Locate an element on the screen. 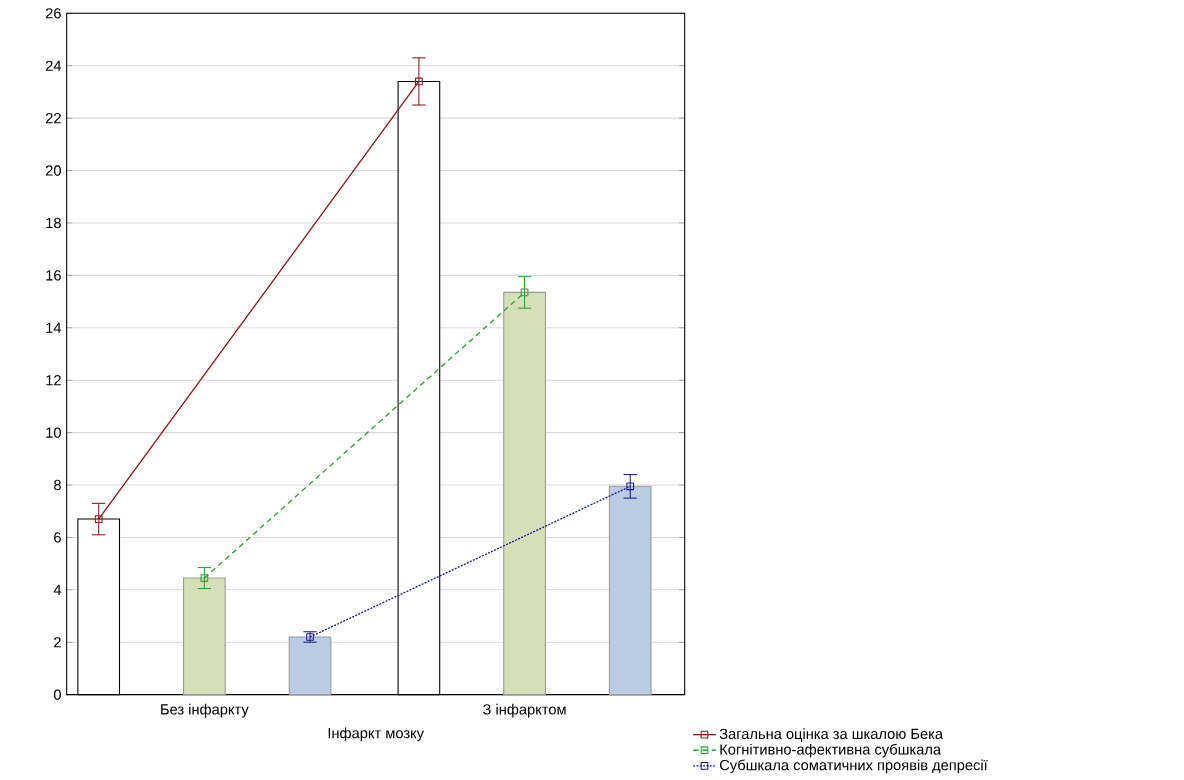  legend-label: Загальна оцінка за шкалою Бека is located at coordinates (831, 735).